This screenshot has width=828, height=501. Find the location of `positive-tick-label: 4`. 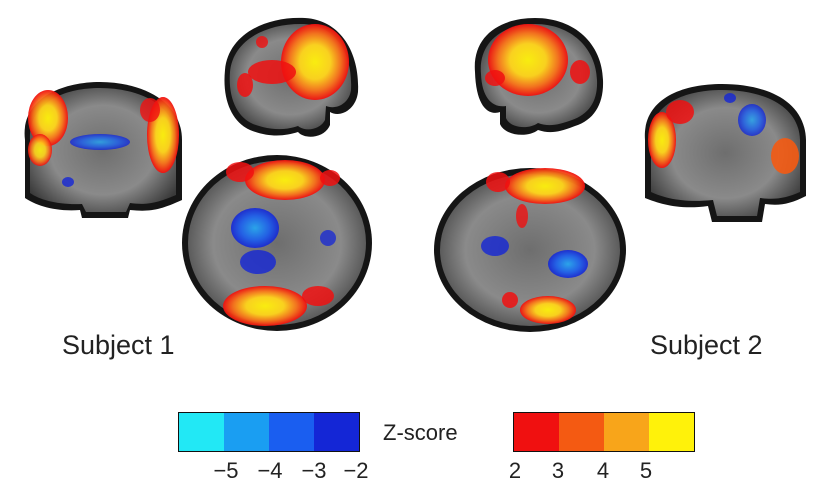

positive-tick-label: 4 is located at coordinates (603, 470).